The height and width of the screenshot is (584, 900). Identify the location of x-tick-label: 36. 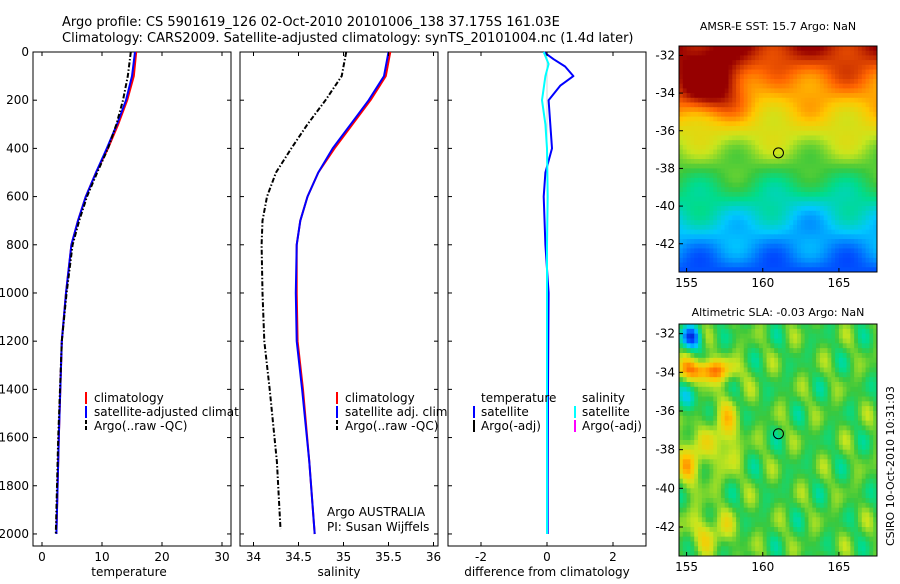
(433, 557).